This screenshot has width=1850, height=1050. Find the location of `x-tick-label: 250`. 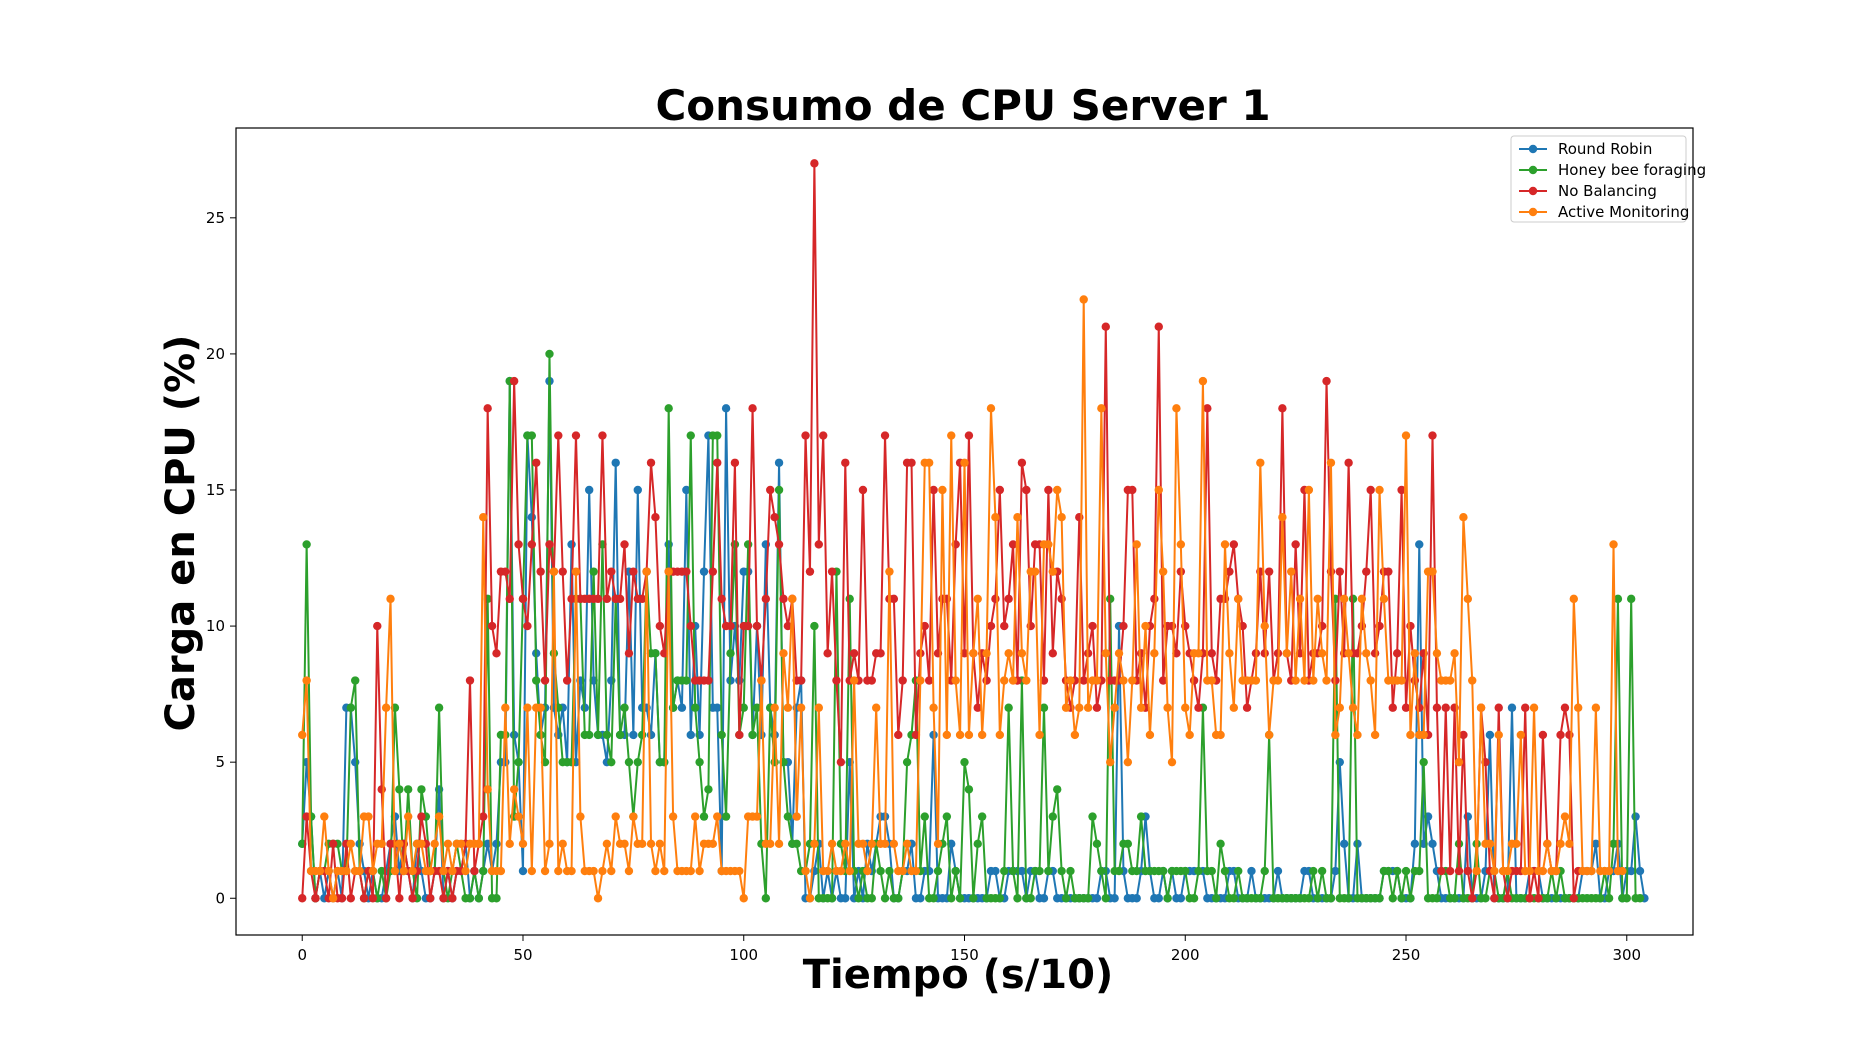

x-tick-label: 250 is located at coordinates (1406, 955).